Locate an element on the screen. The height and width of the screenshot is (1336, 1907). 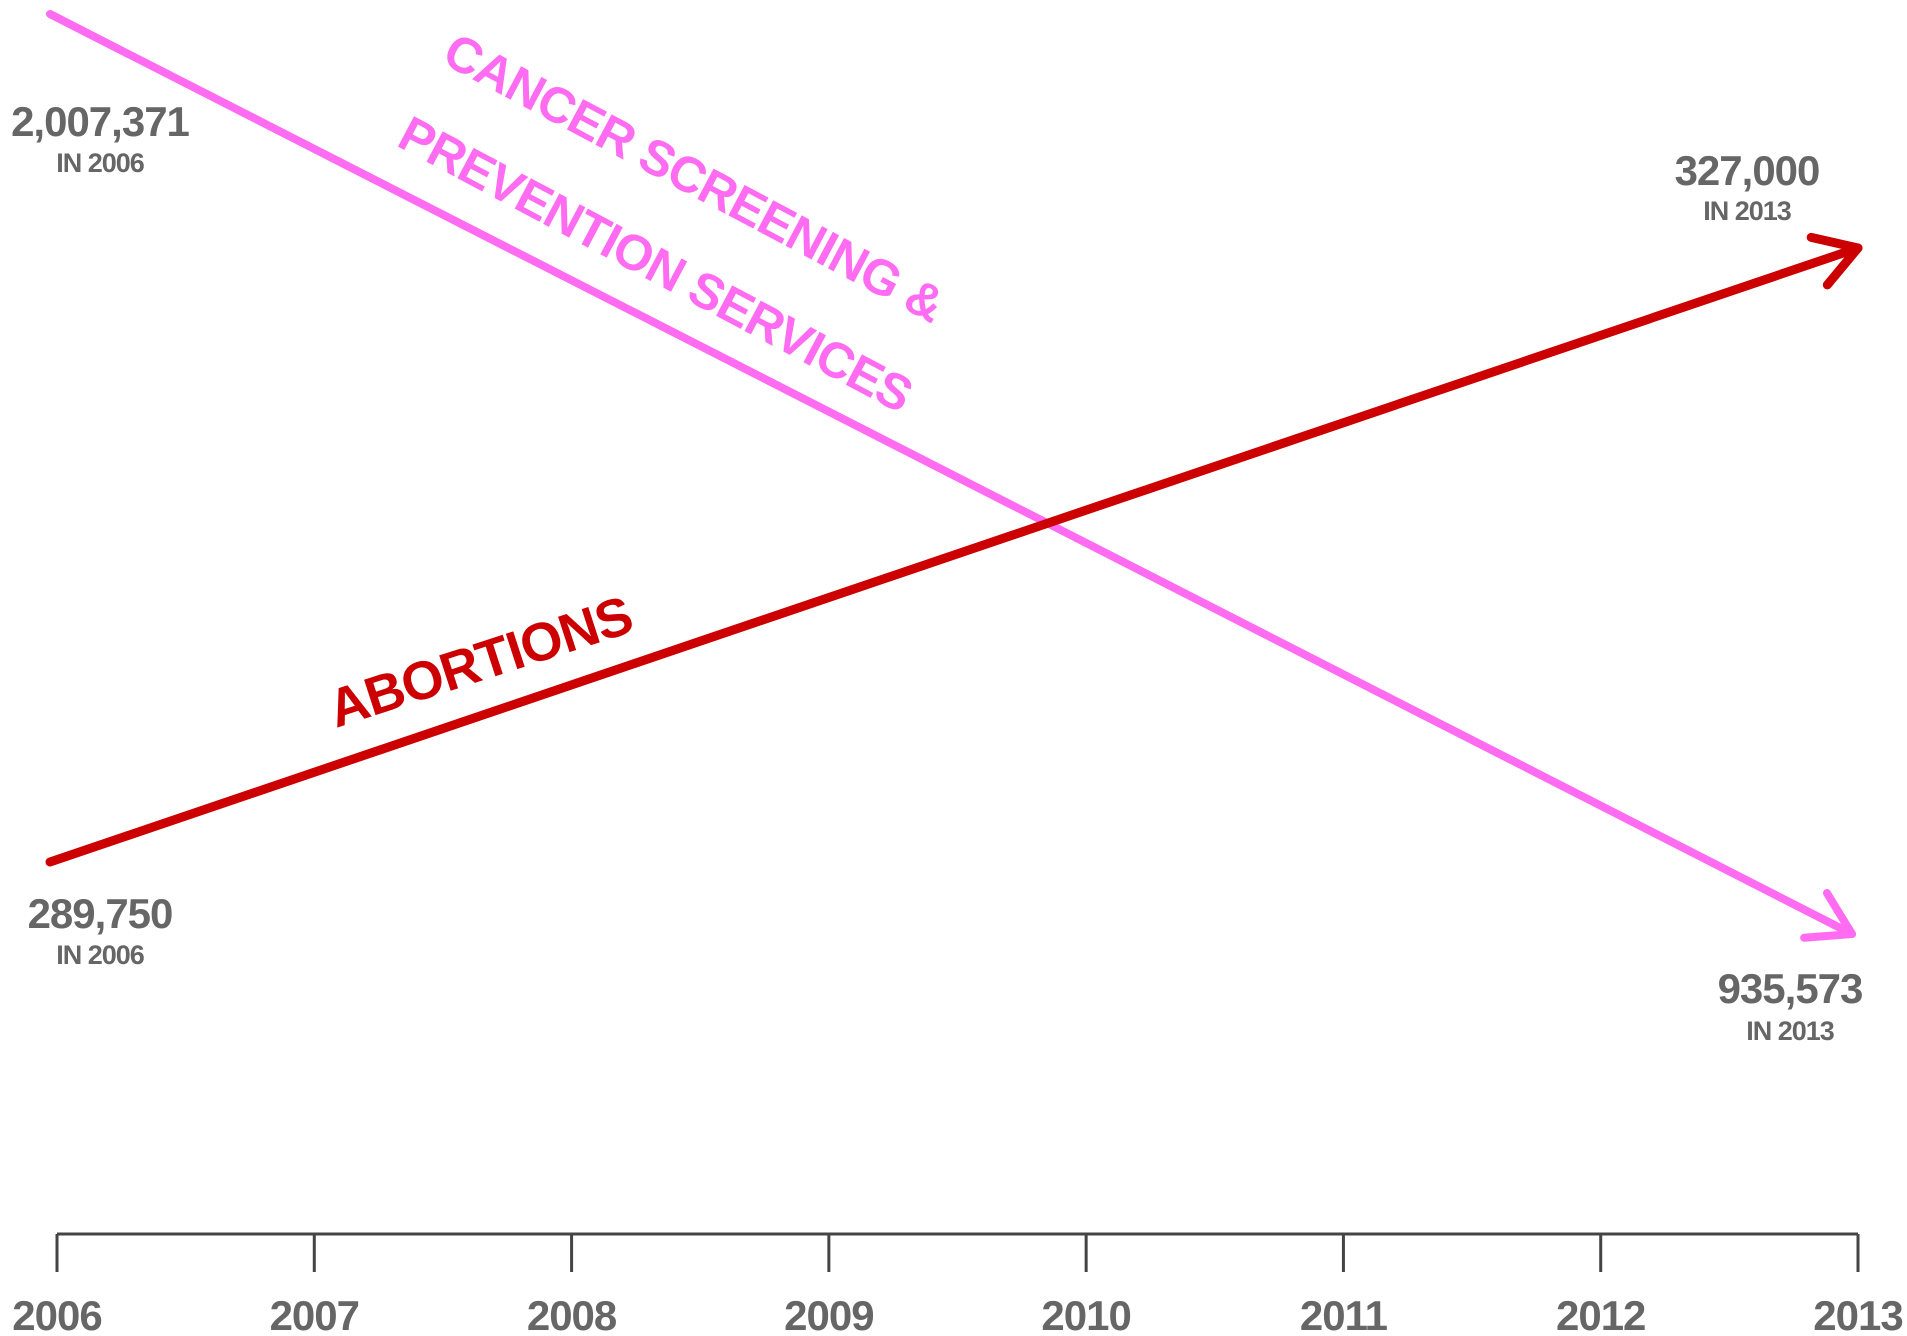
annotation-abortions-2013-value: 327,000 is located at coordinates (1747, 170).